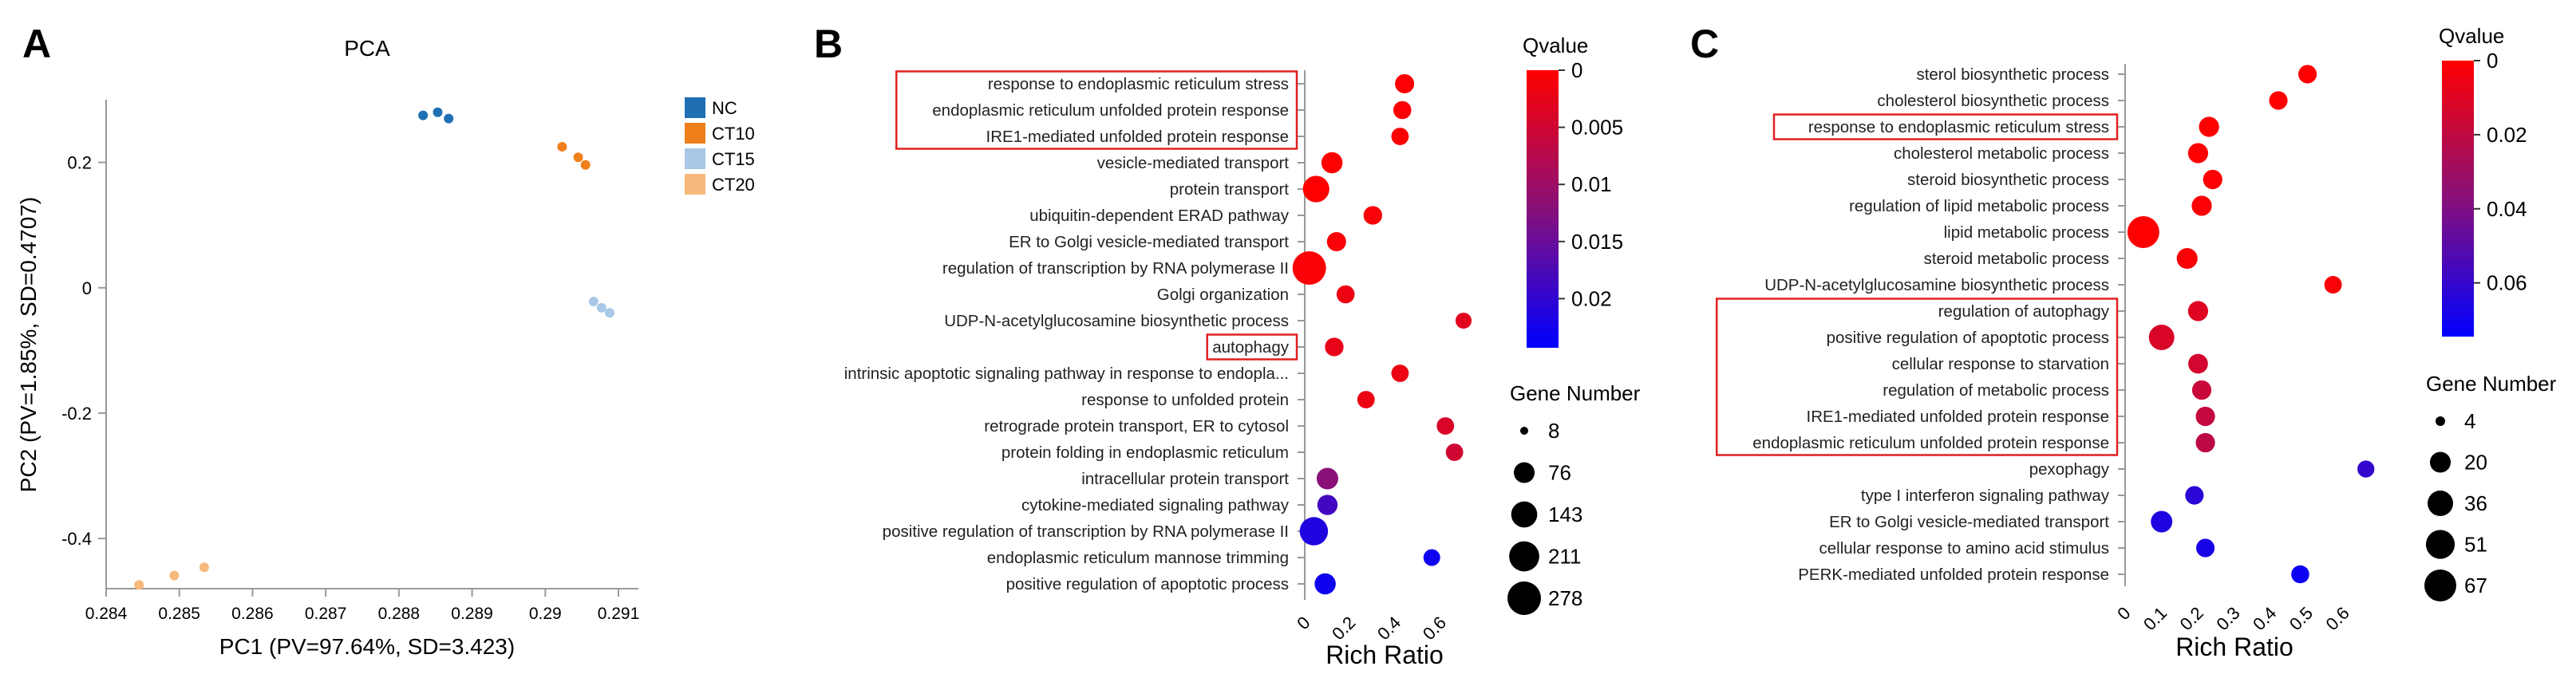  Describe the element at coordinates (1389, 628) in the screenshot. I see `b-x-tick-label: 0.4` at that location.